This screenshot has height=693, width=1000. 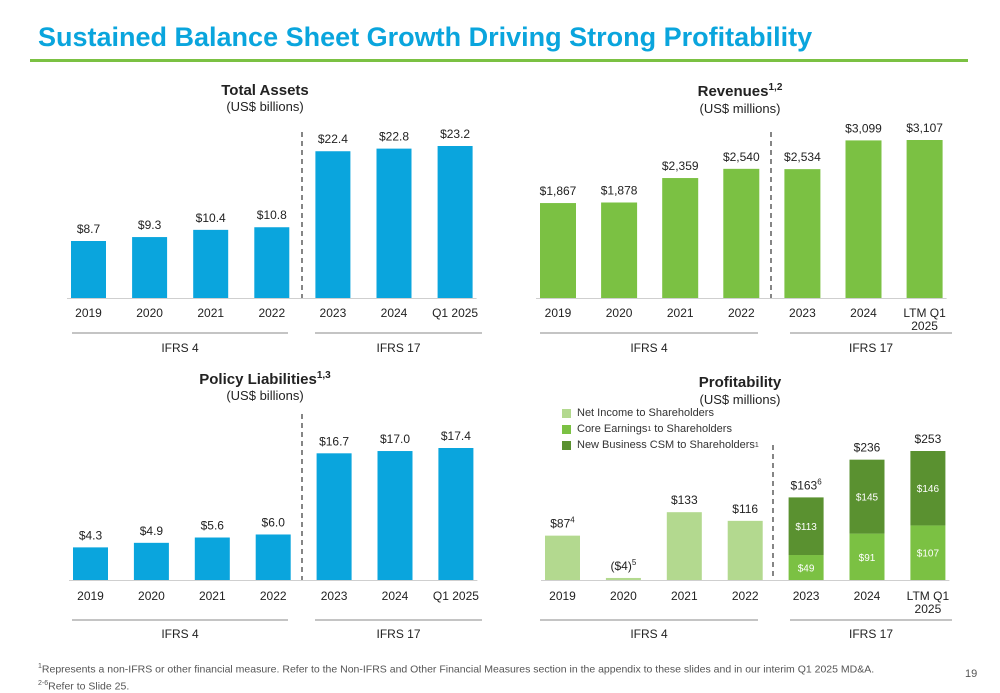 What do you see at coordinates (806, 569) in the screenshot?
I see `profitability-core-earnings-label: $49` at bounding box center [806, 569].